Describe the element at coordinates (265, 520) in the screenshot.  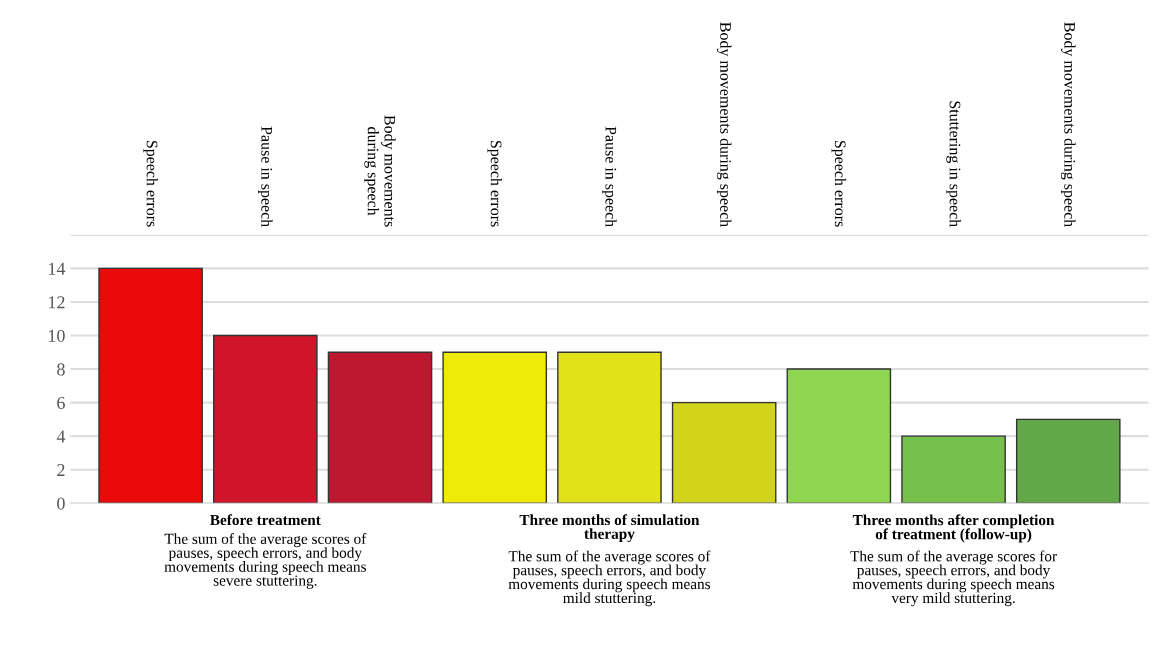
I see `text: Before treatment` at that location.